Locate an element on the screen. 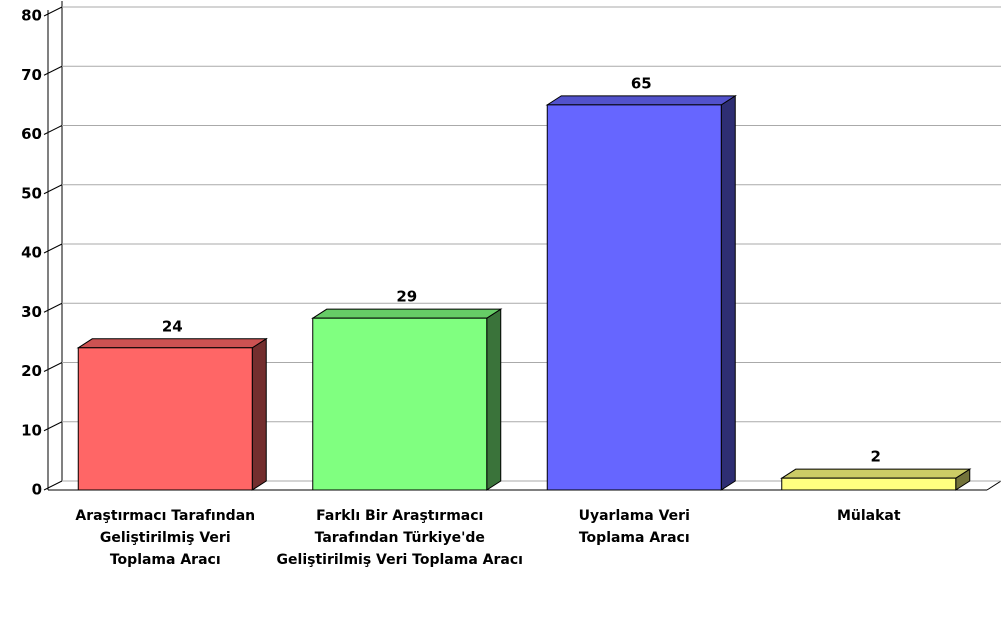 Image resolution: width=1001 pixels, height=639 pixels. y-tick-label: 70 is located at coordinates (31, 75).